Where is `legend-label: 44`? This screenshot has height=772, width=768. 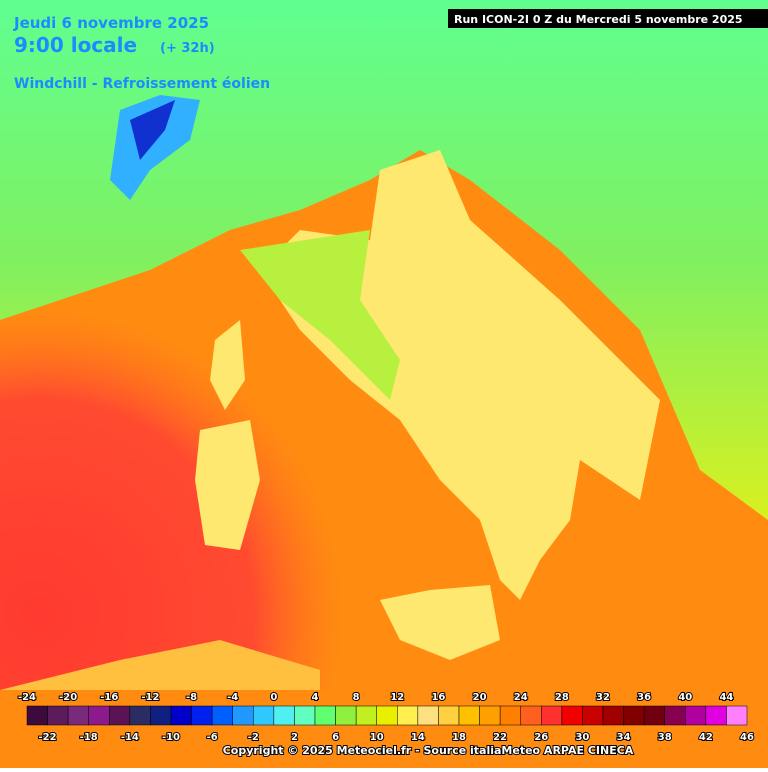
legend-label: 44 is located at coordinates (726, 697).